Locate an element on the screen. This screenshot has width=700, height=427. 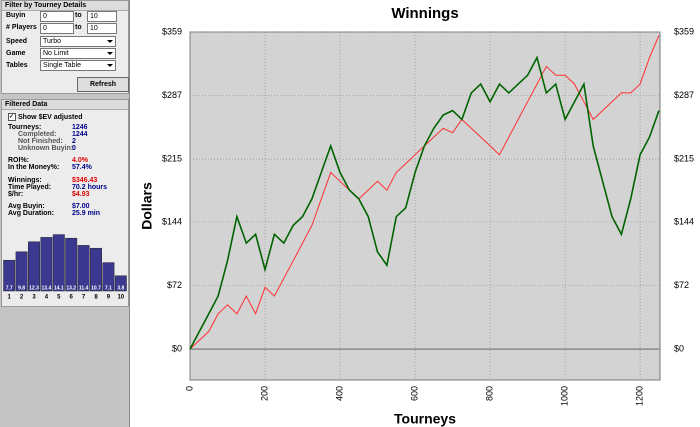
label: # Players is located at coordinates (21, 27).